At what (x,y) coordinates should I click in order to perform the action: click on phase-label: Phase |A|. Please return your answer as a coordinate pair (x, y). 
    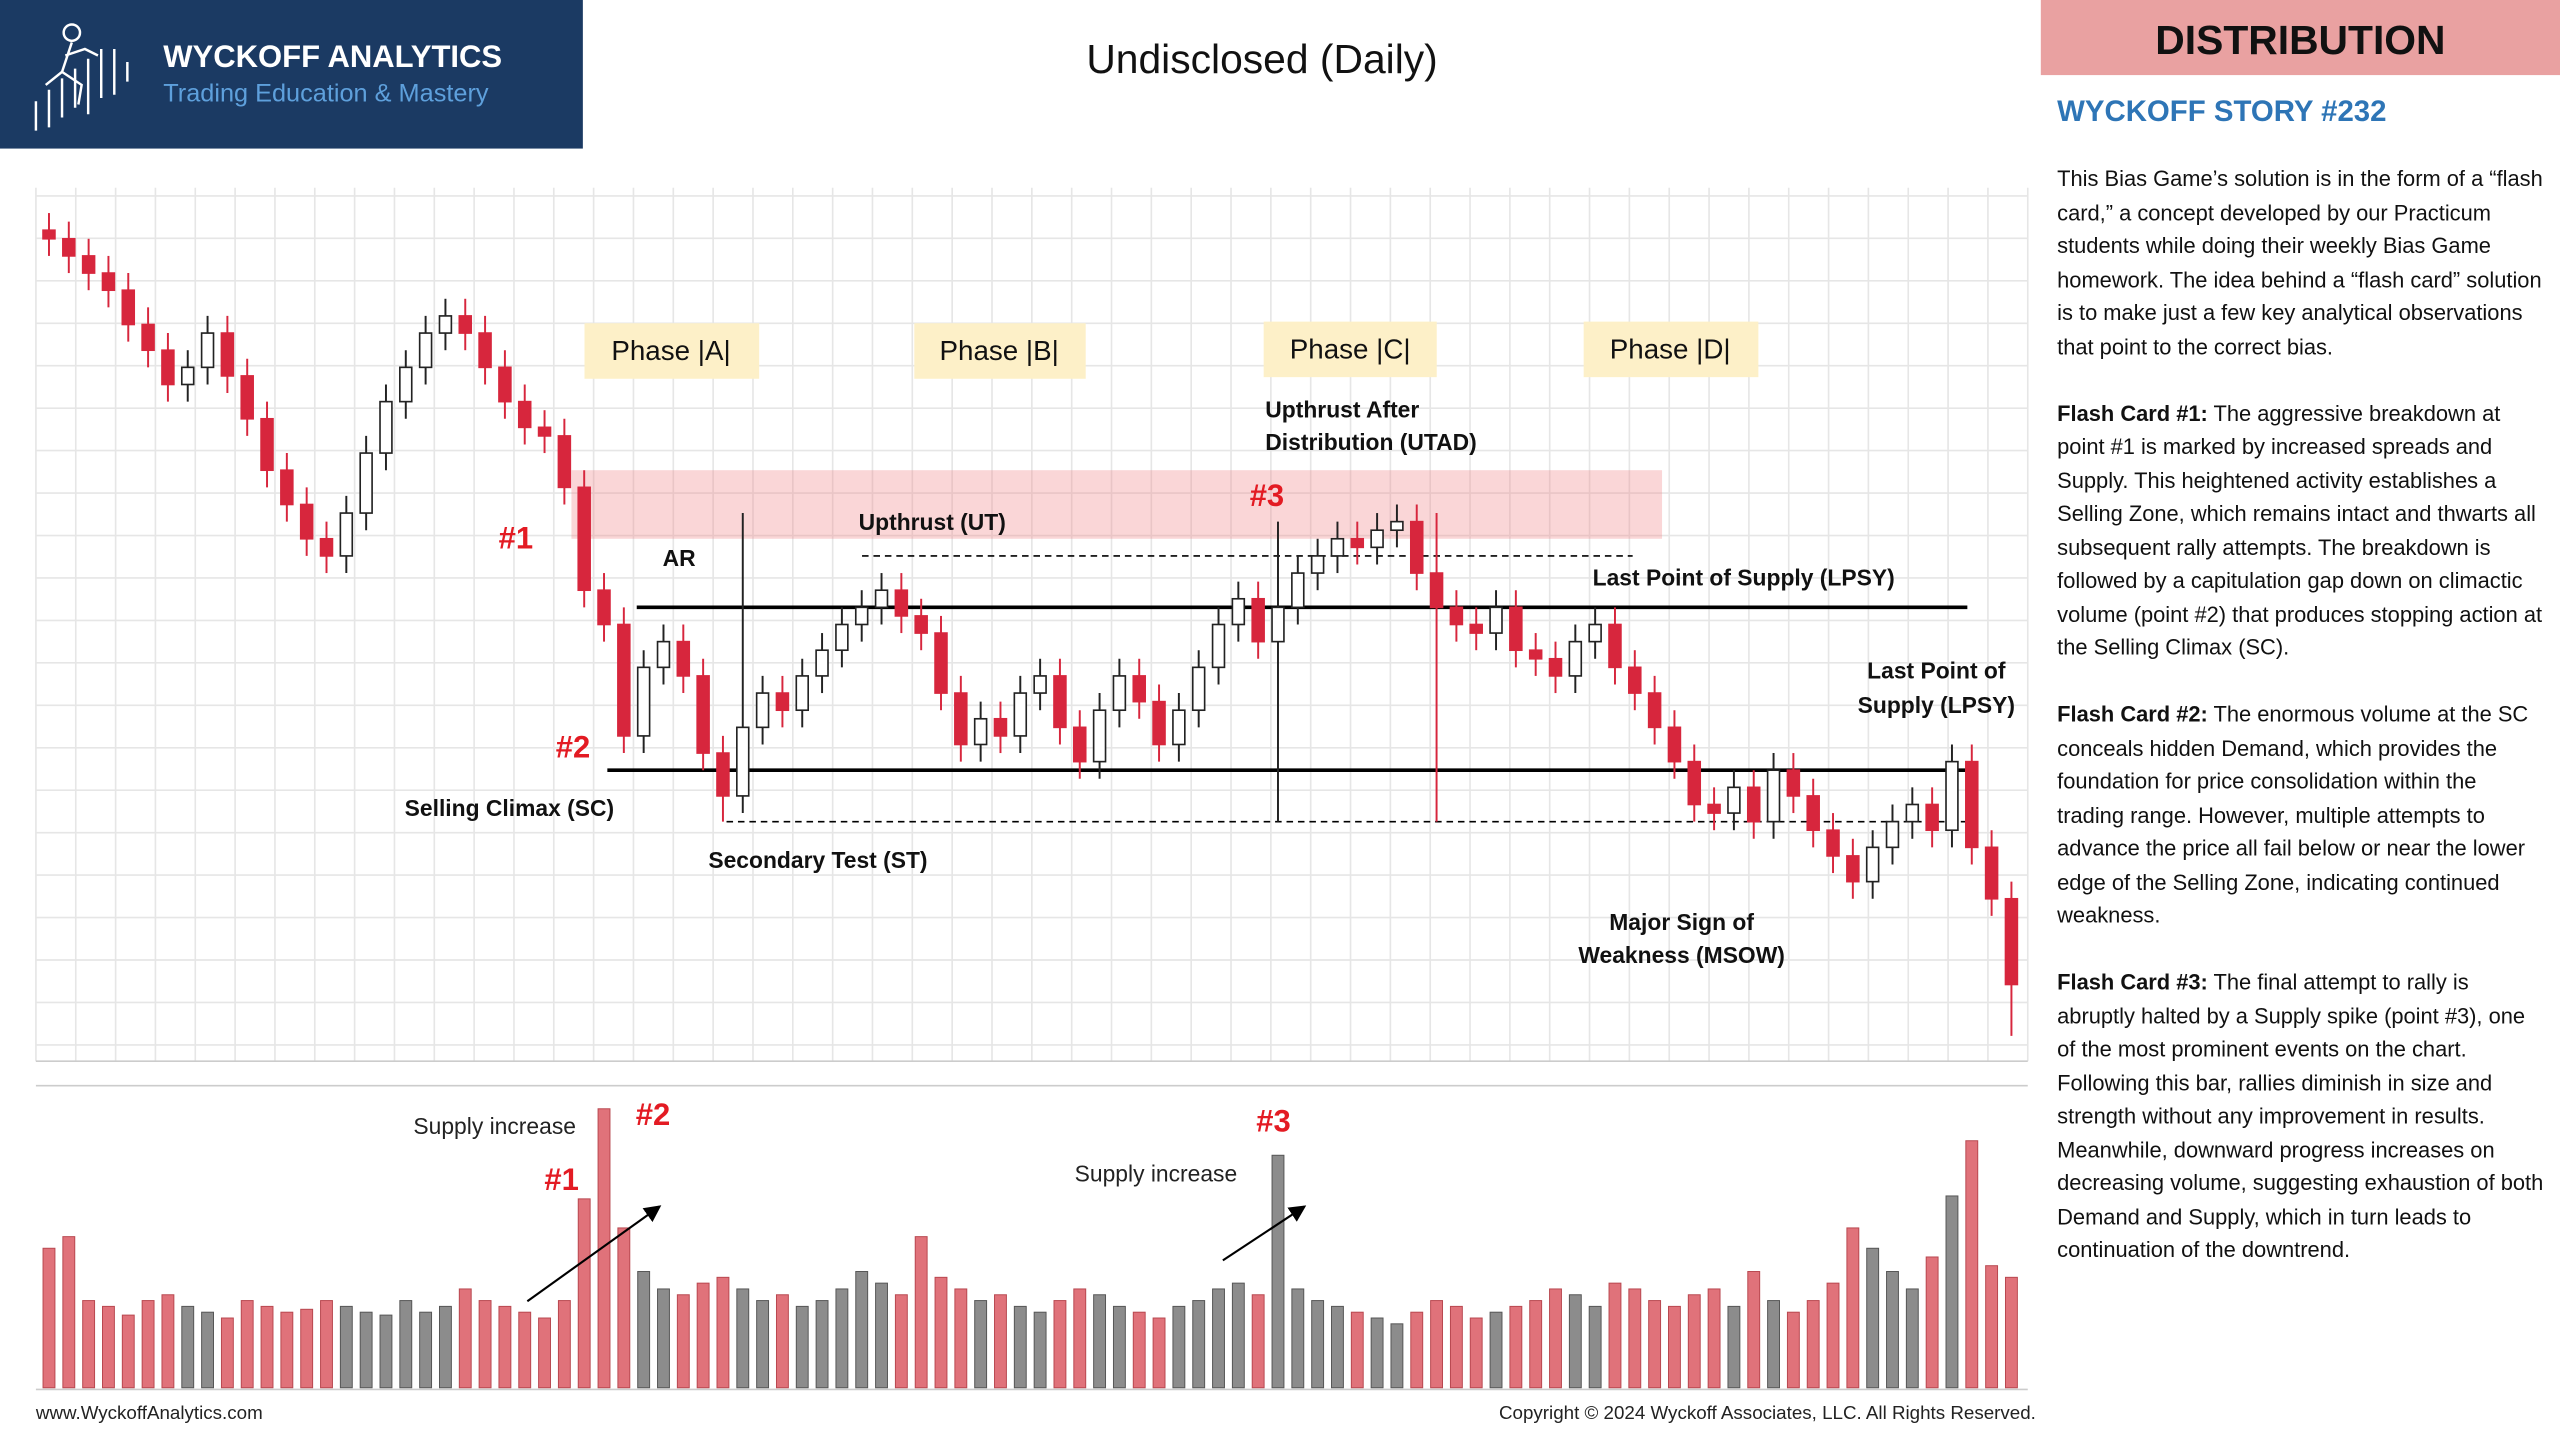
    Looking at the image, I should click on (670, 350).